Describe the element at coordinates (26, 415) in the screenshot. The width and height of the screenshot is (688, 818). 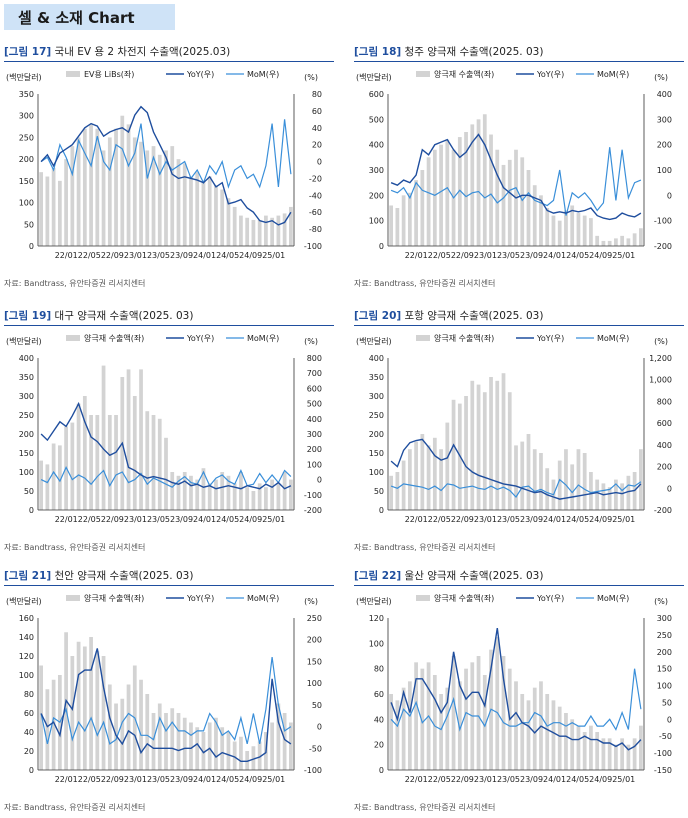
I see `left-tick-label: 250` at that location.